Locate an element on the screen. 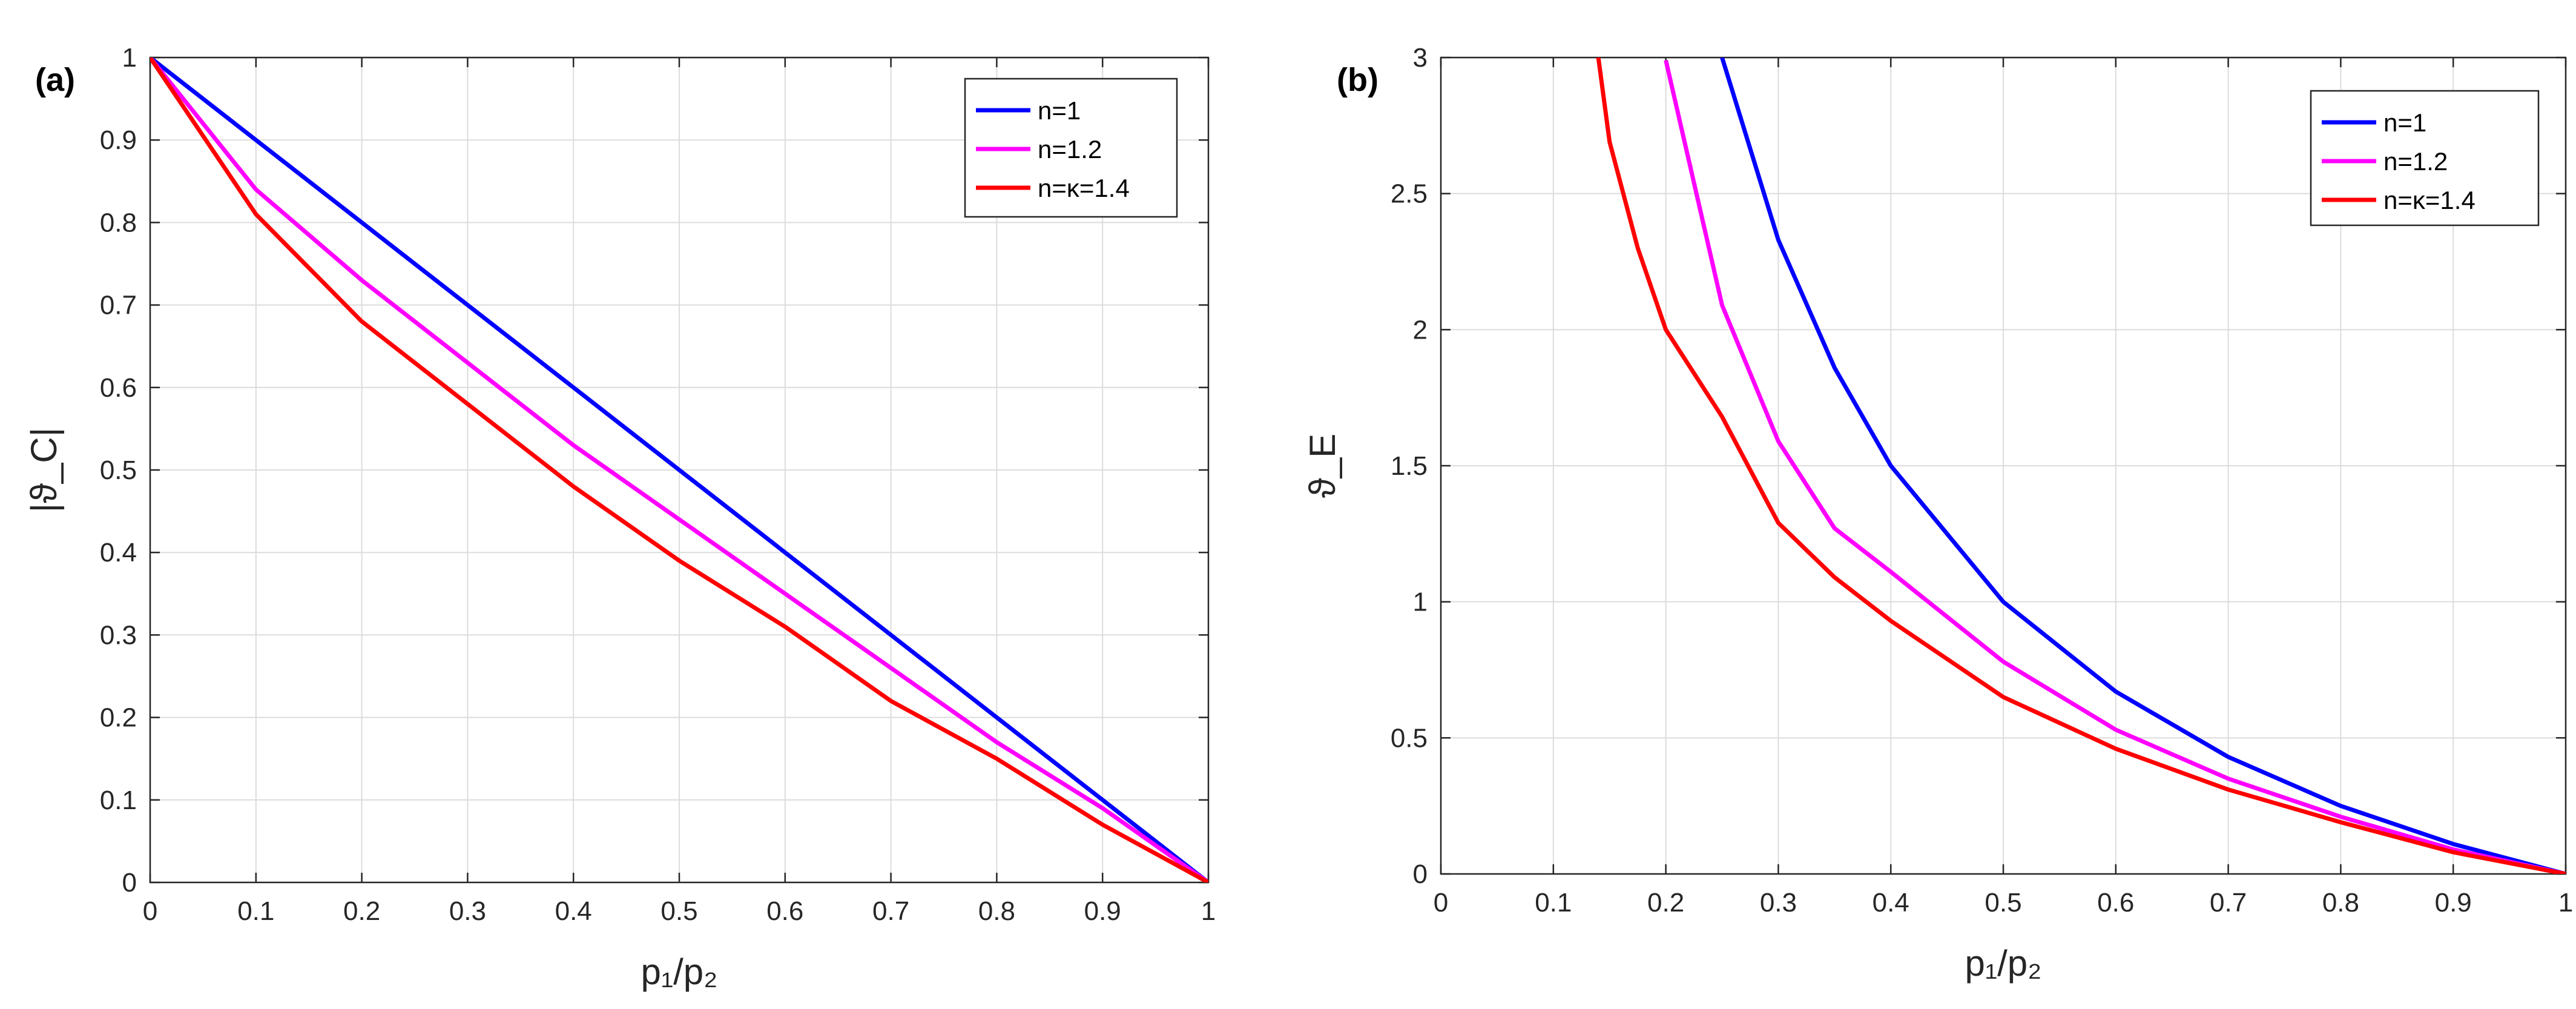 This screenshot has height=1009, width=2576. legend-box is located at coordinates (2425, 158).